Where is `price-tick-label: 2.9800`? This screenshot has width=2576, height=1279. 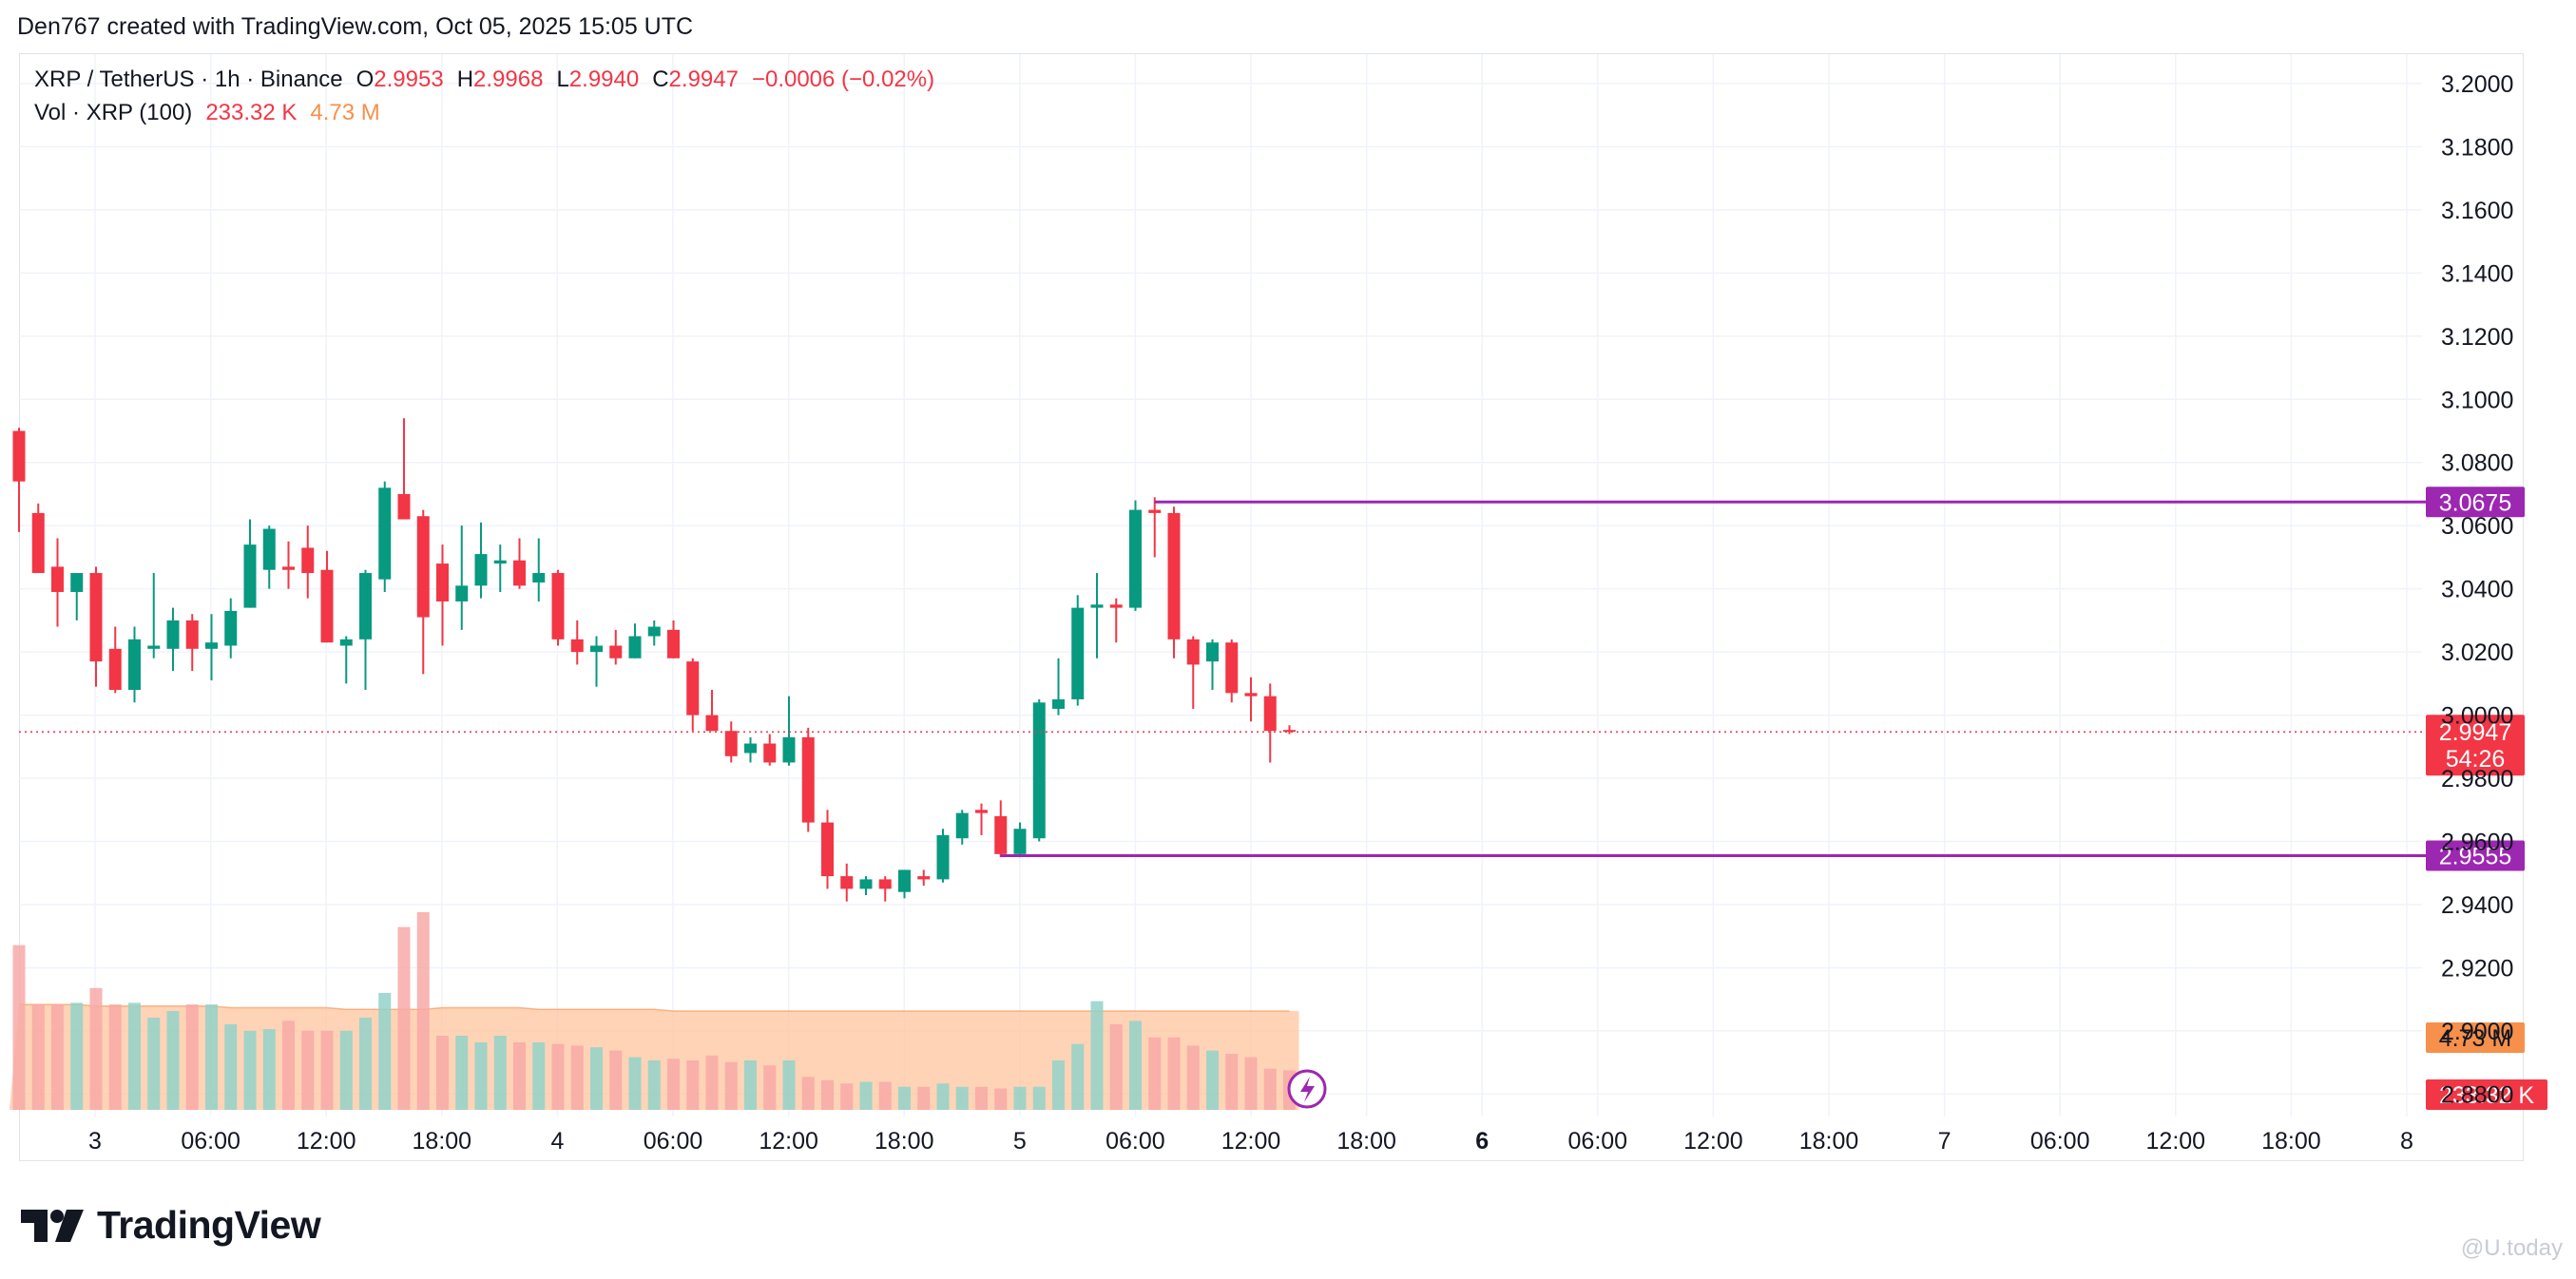 price-tick-label: 2.9800 is located at coordinates (2477, 779).